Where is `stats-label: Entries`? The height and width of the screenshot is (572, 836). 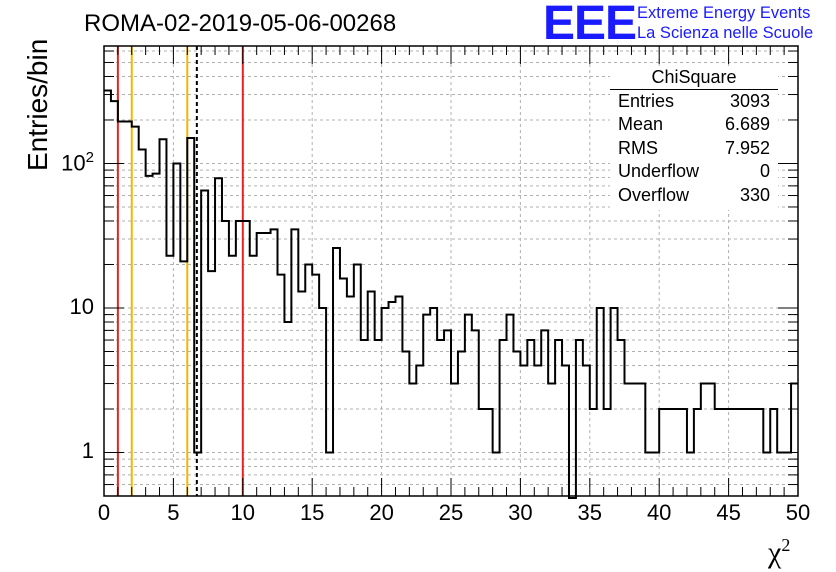 stats-label: Entries is located at coordinates (646, 101).